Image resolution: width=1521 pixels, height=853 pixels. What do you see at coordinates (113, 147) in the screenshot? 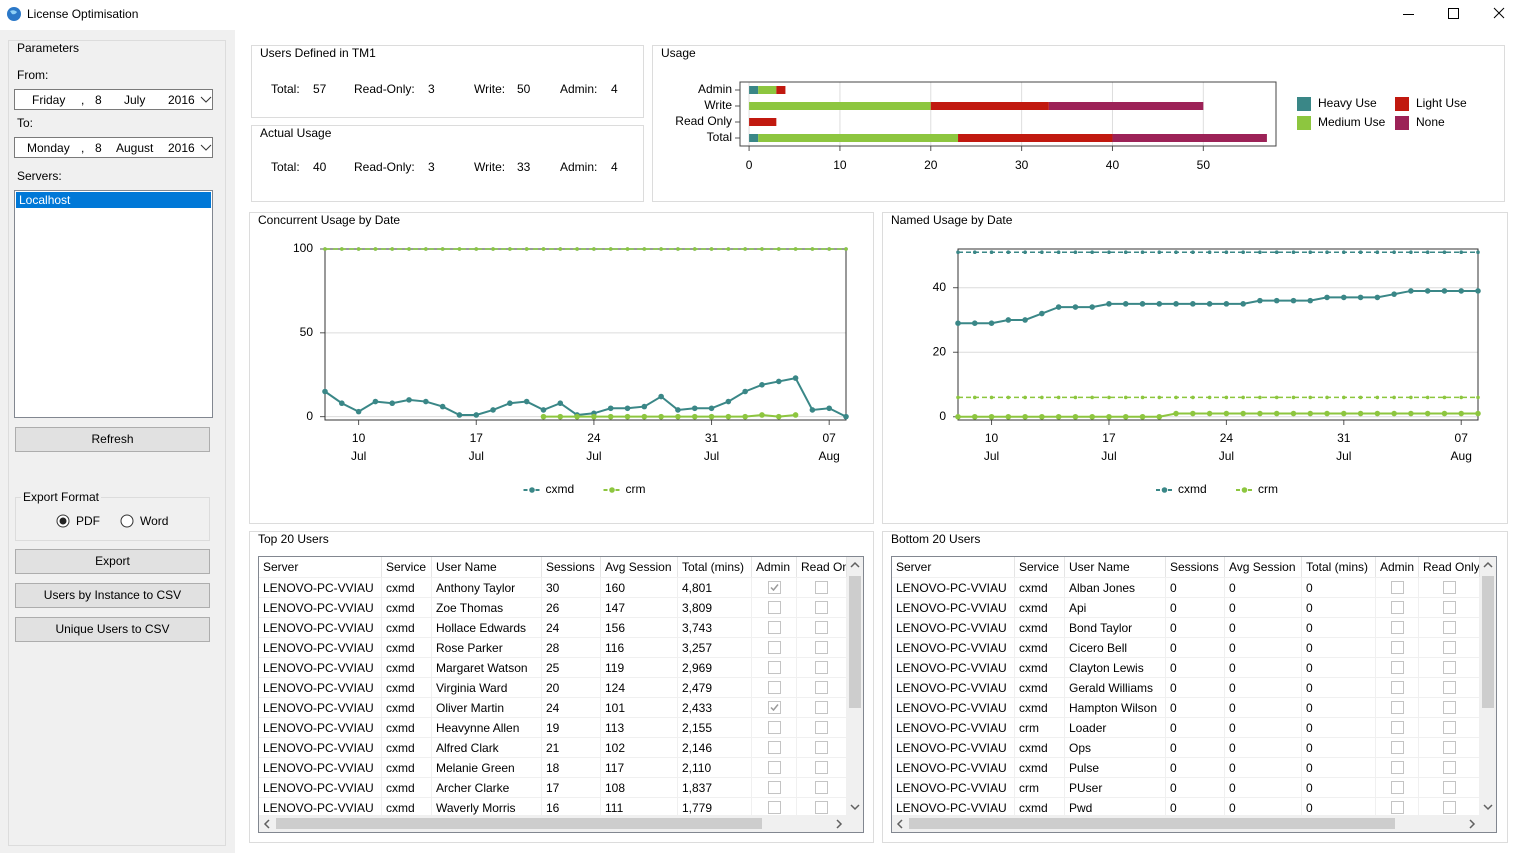
I see `date-picker: Monday, 8 August 2016` at bounding box center [113, 147].